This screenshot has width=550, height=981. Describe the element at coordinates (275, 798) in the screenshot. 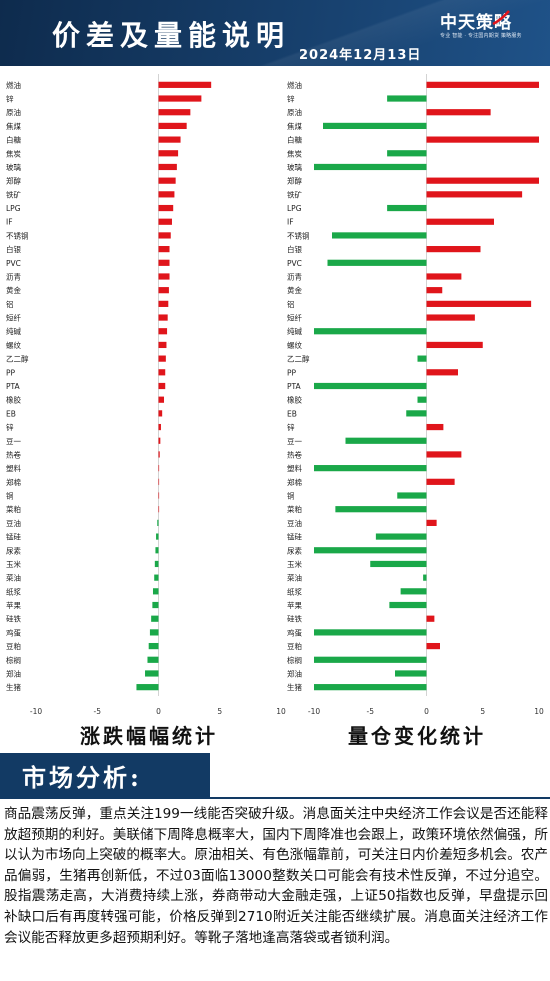

I see `market-divider` at that location.